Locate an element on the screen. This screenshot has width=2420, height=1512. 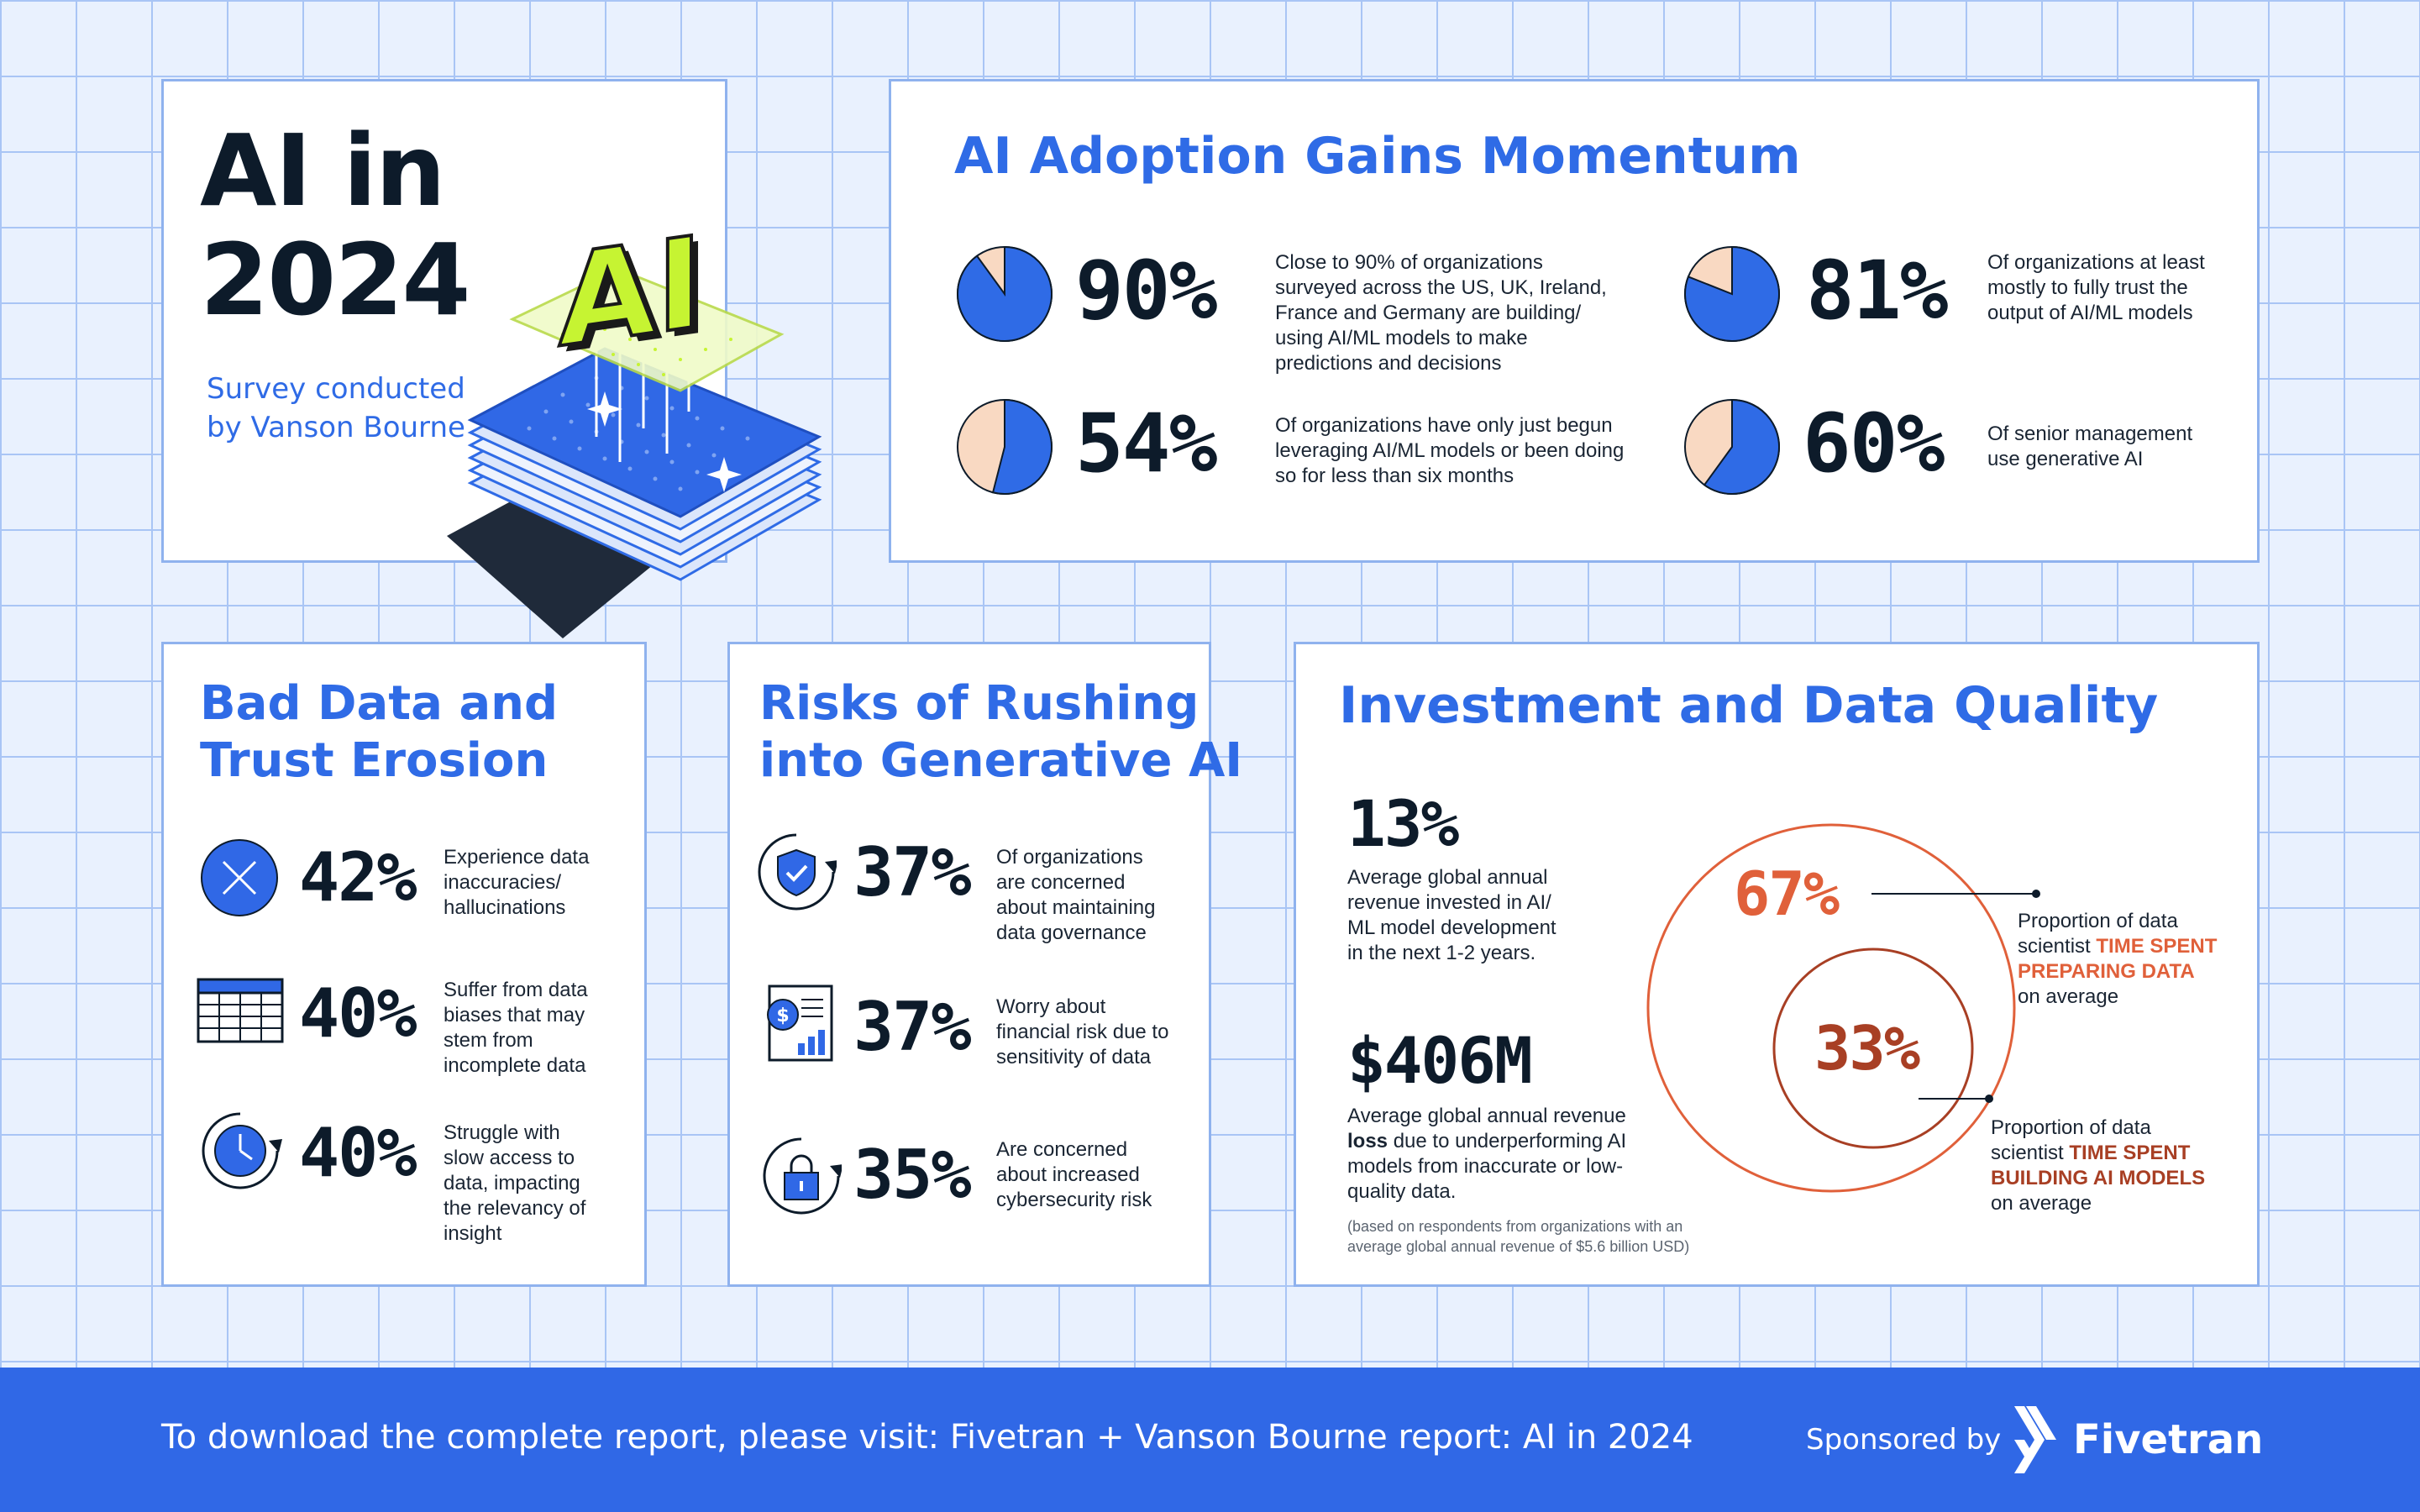
desc-line: are concerned is located at coordinates (1061, 882).